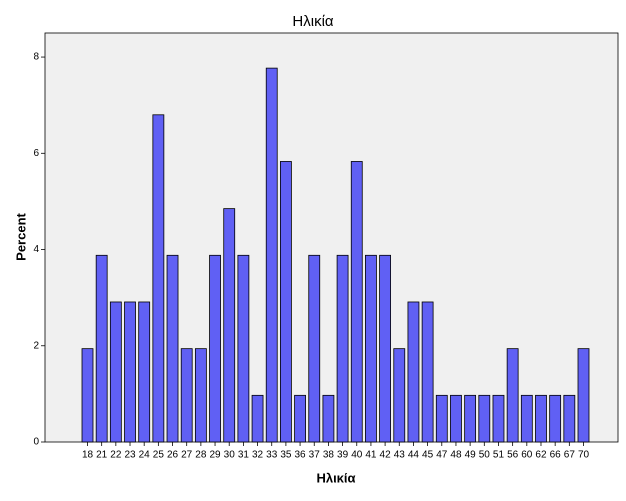  Describe the element at coordinates (130, 455) in the screenshot. I see `x-tick-label: 23` at that location.